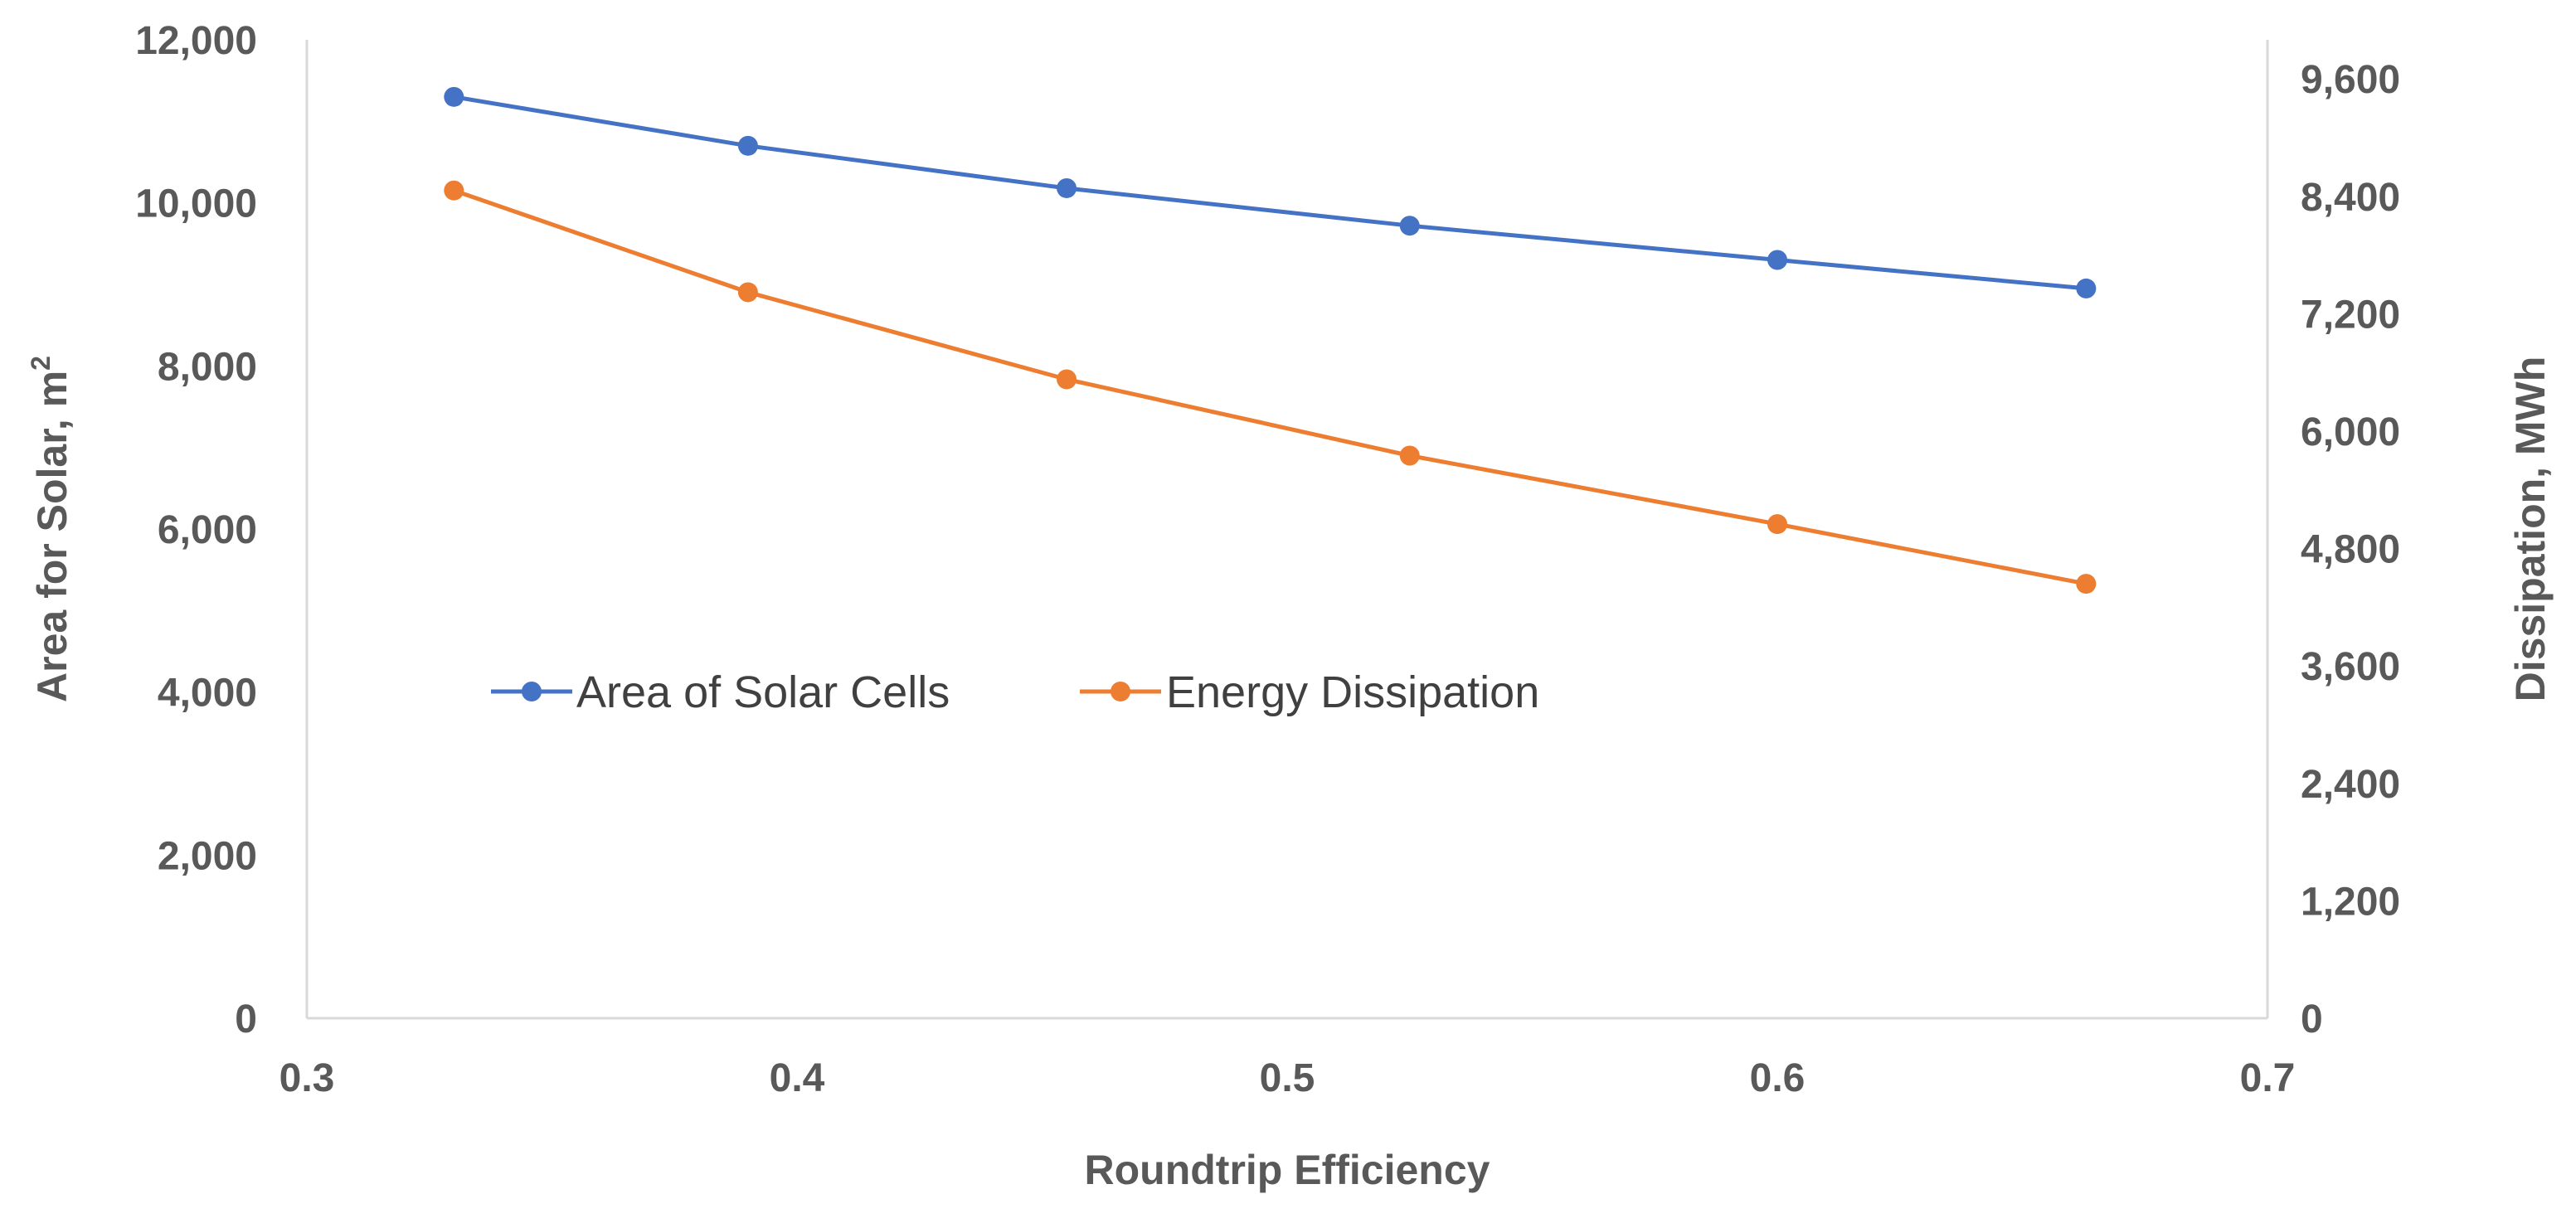 This screenshot has height=1223, width=2576. Describe the element at coordinates (2268, 1078) in the screenshot. I see `x-tick-label: 0.7` at that location.